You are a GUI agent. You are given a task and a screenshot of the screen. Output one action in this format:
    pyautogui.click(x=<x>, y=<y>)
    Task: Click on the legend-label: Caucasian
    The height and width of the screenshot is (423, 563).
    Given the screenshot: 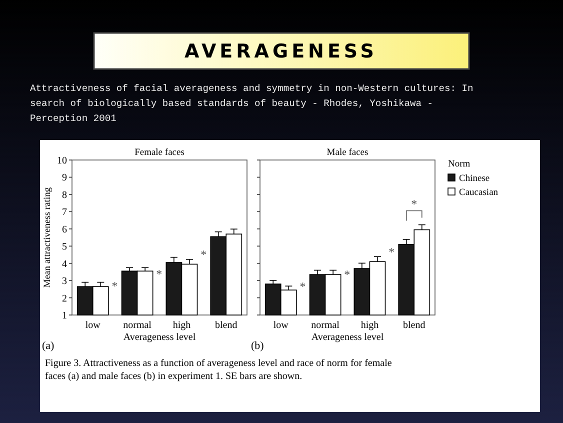 What is the action you would take?
    pyautogui.click(x=478, y=193)
    